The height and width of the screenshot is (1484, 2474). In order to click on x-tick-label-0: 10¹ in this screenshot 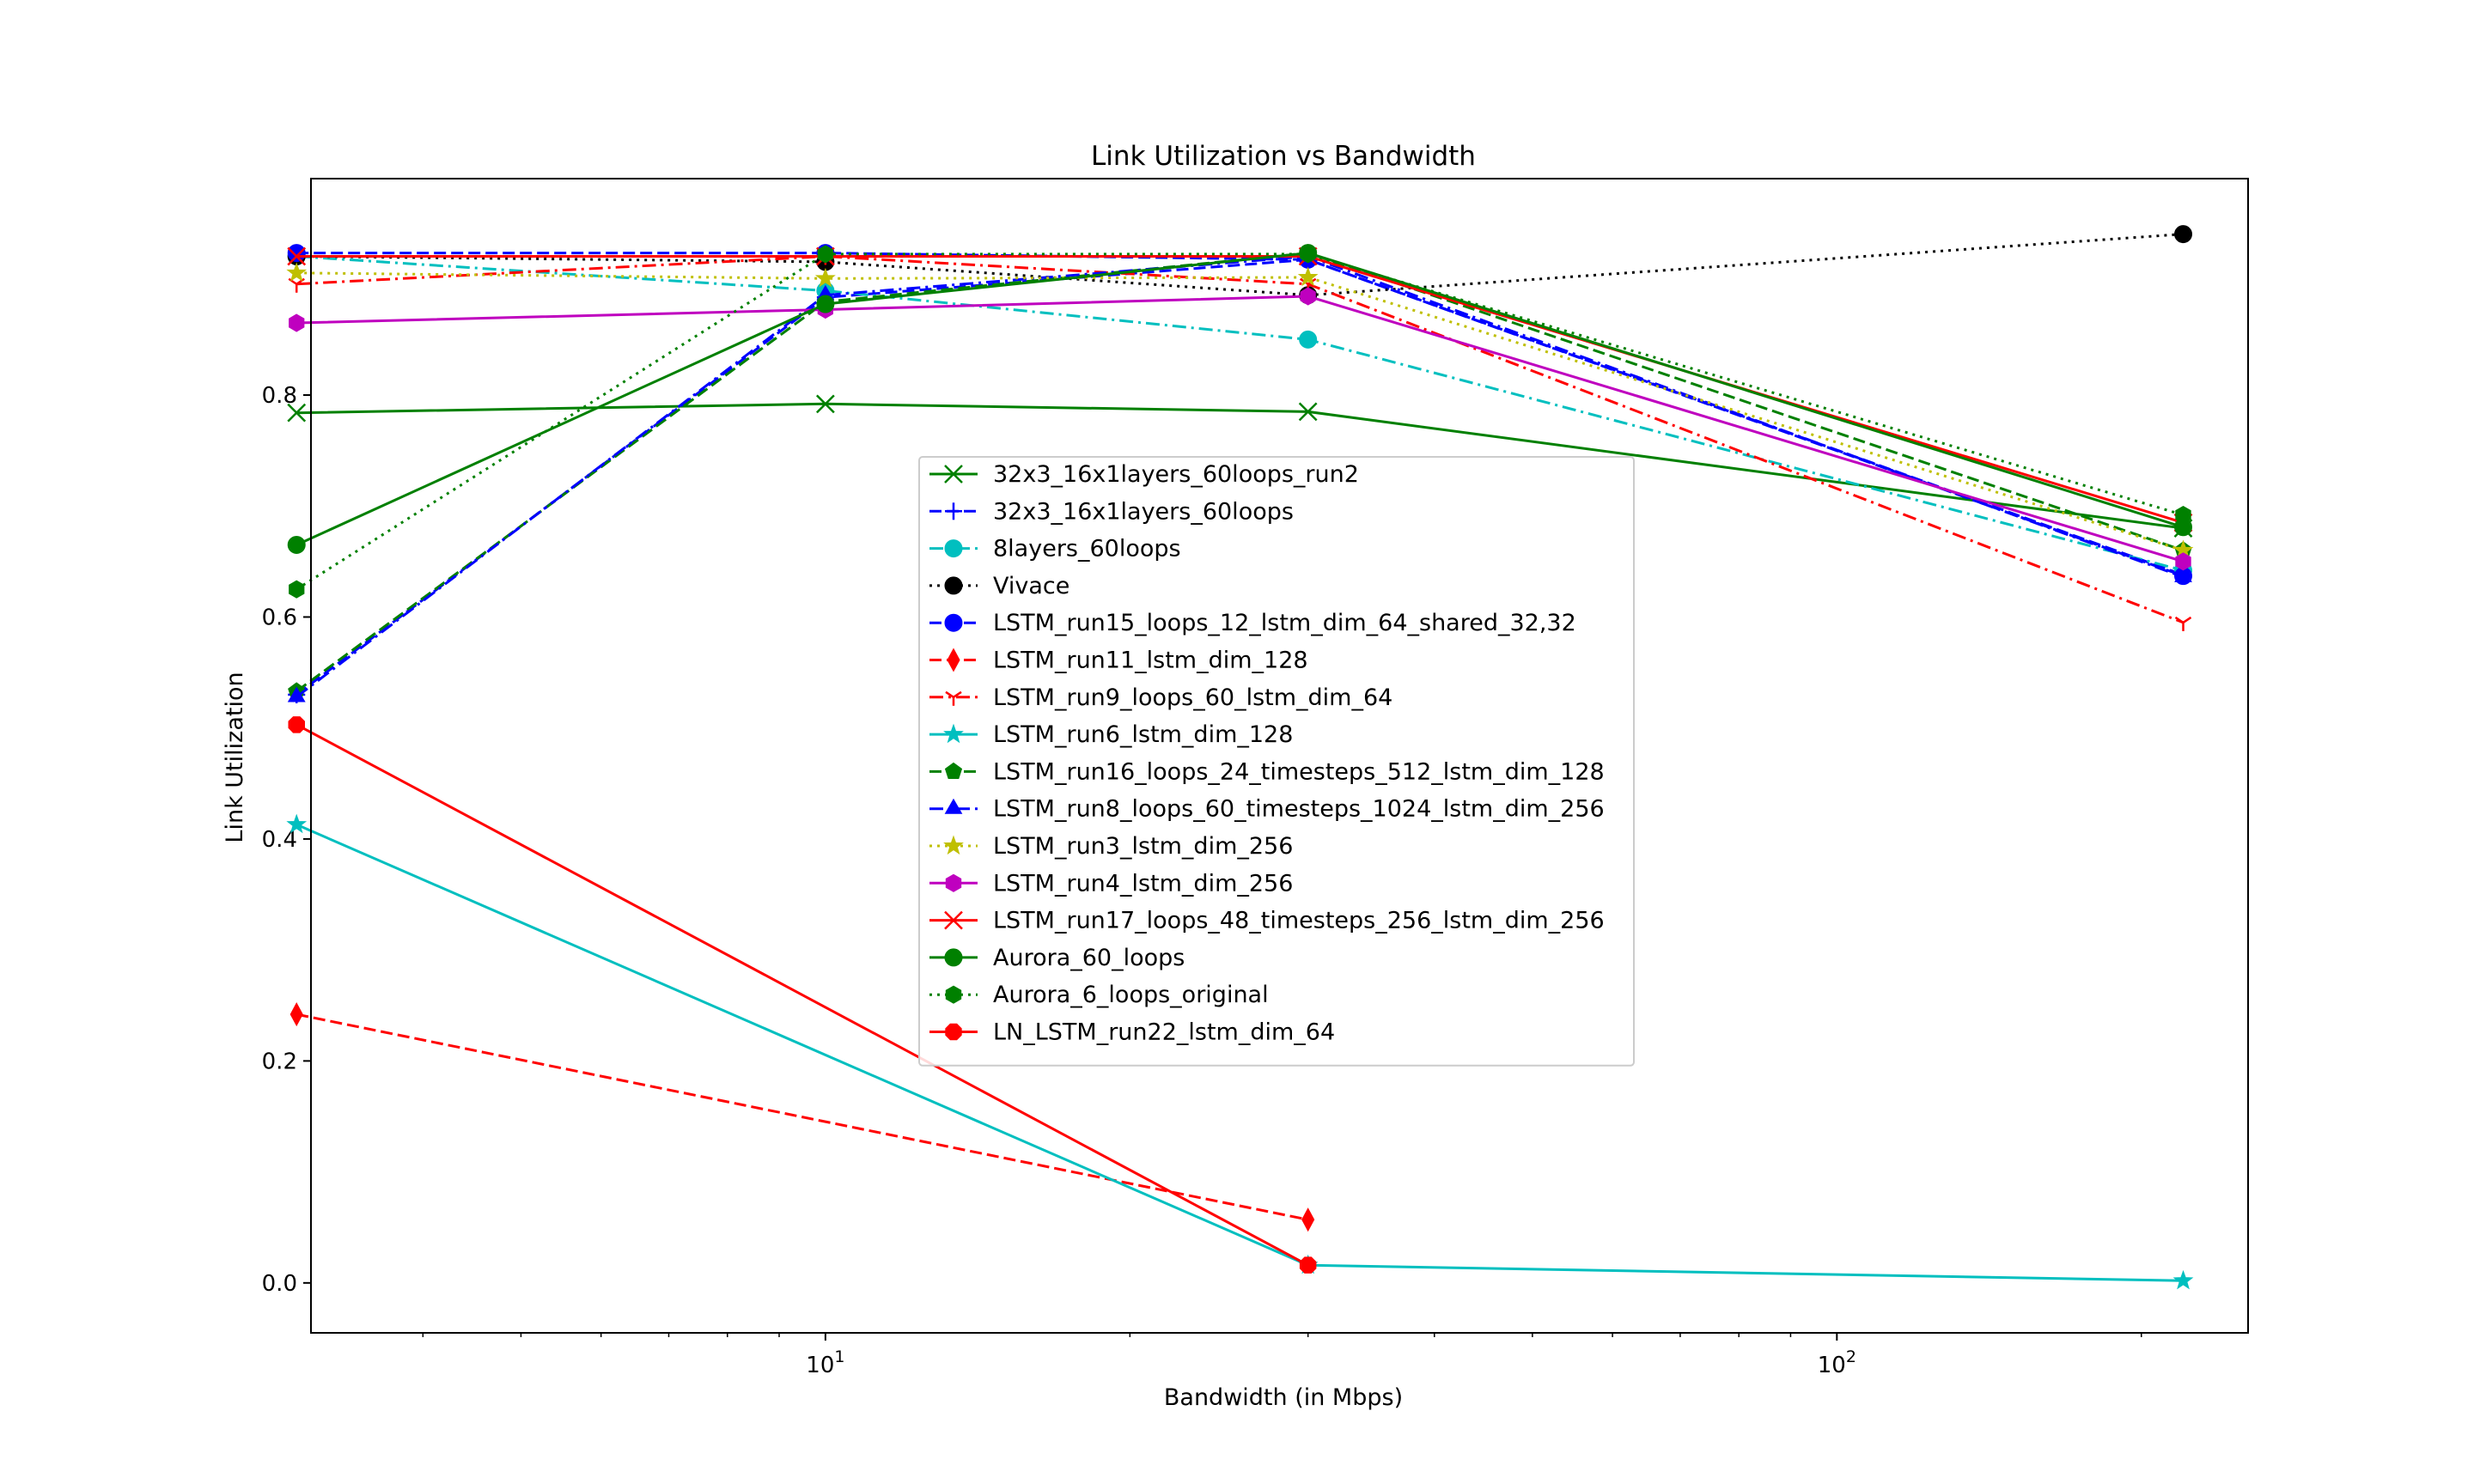, I will do `click(825, 1362)`.